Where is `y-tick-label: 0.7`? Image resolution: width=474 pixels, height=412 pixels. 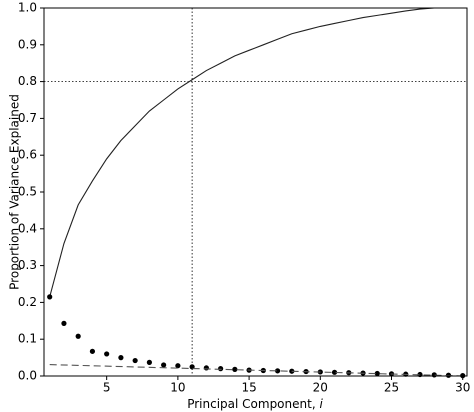 y-tick-label: 0.7 is located at coordinates (27, 118).